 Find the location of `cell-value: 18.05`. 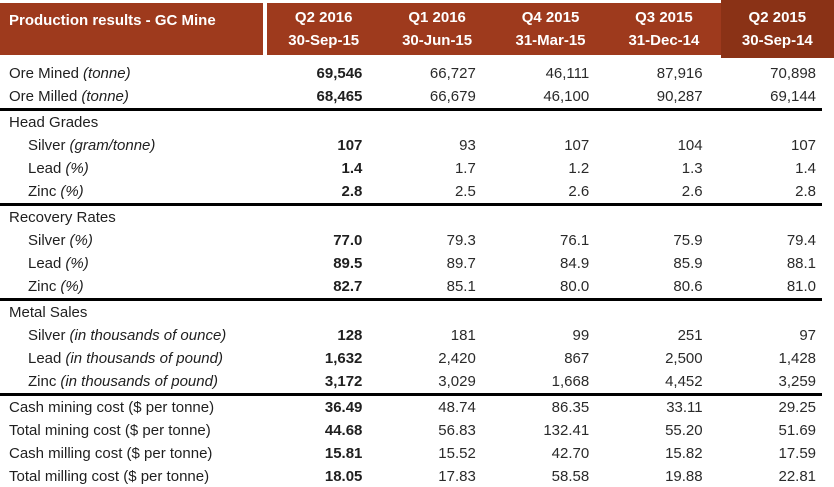

cell-value: 18.05 is located at coordinates (343, 476).